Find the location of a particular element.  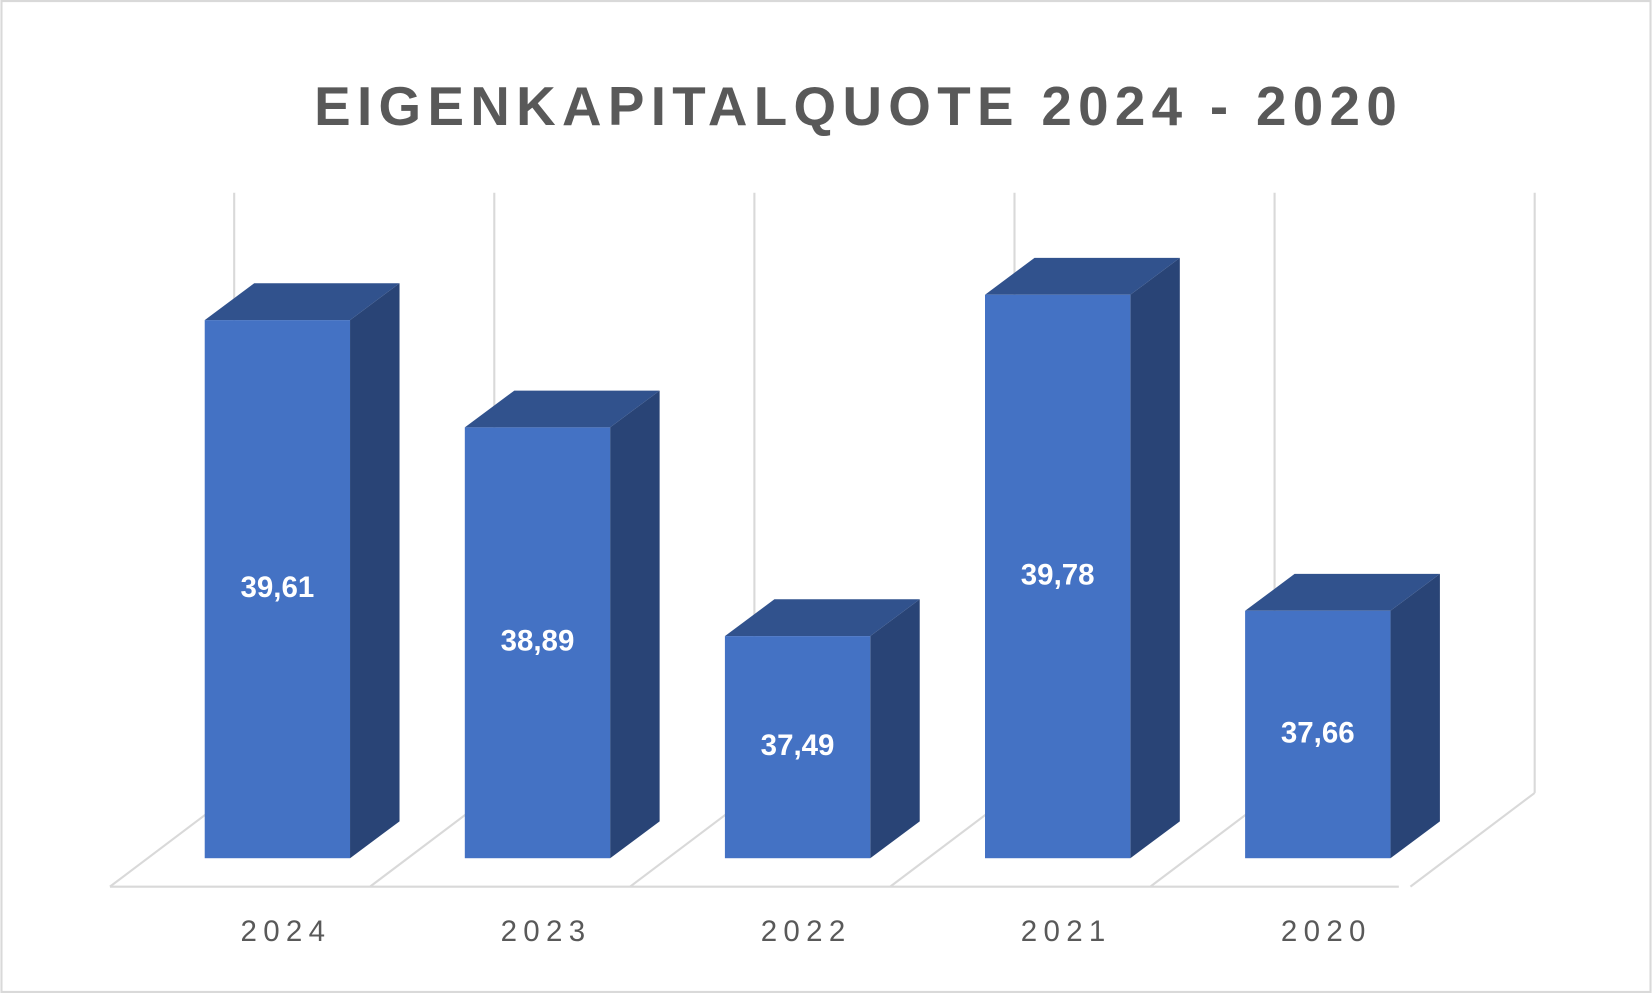

x-tick-label: 2024 is located at coordinates (286, 931).